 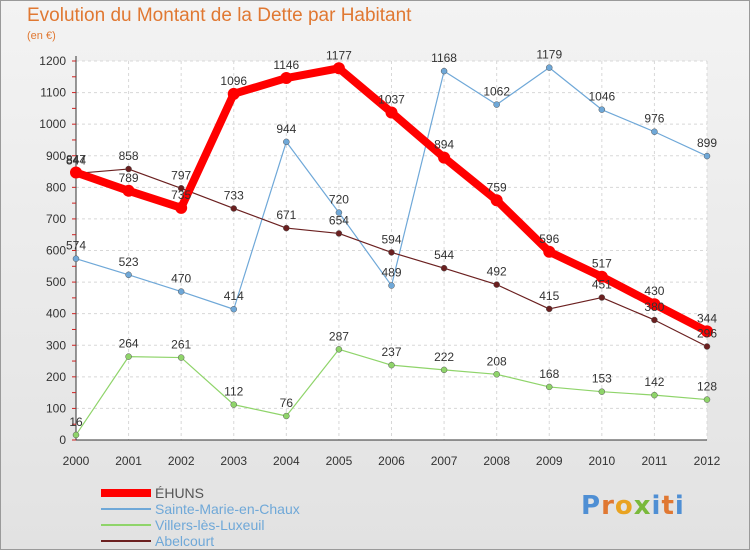 I want to click on proxiti-logo: Proxiti, so click(x=633, y=506).